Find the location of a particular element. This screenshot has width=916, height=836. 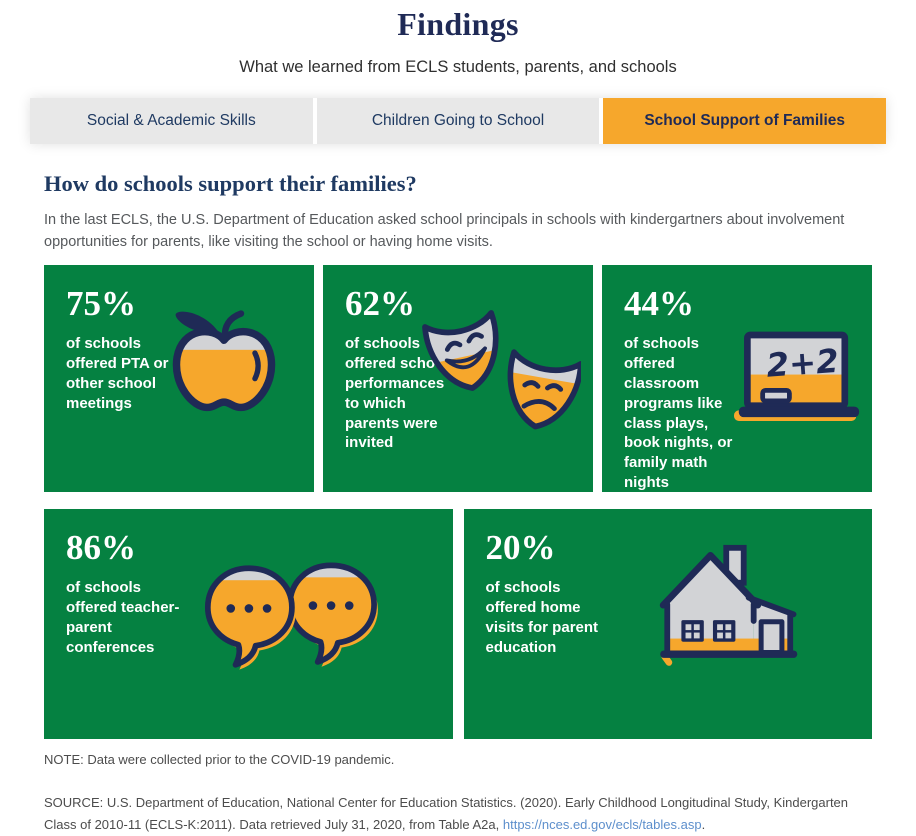

apple-icon is located at coordinates (224, 360).